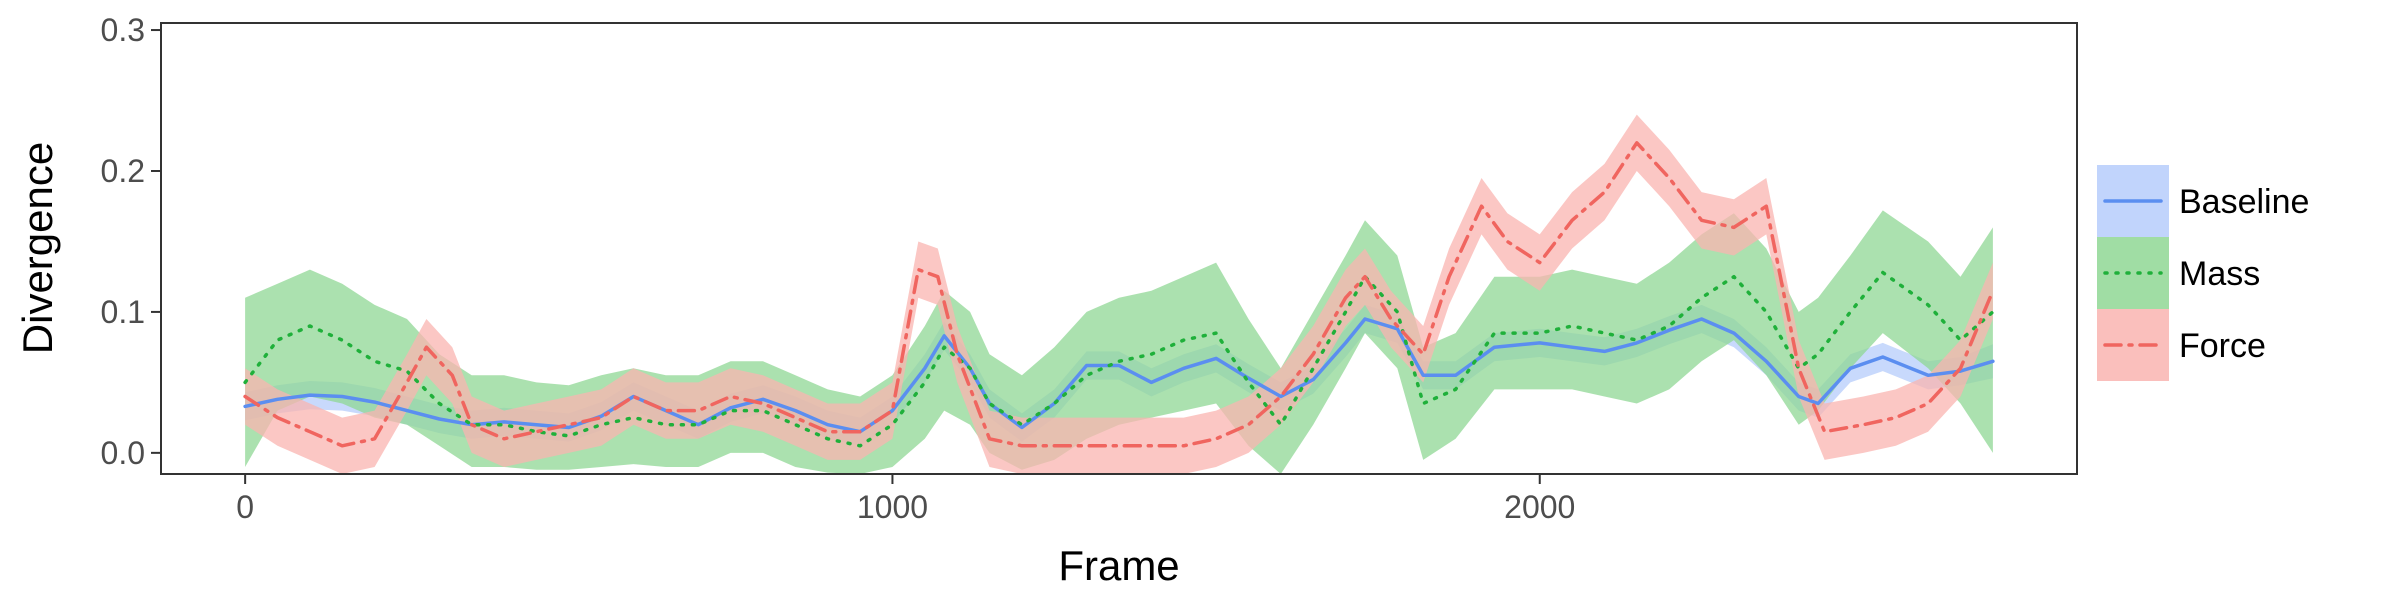 This screenshot has height=600, width=2400. I want to click on y-tick-label: 0.0, so click(123, 453).